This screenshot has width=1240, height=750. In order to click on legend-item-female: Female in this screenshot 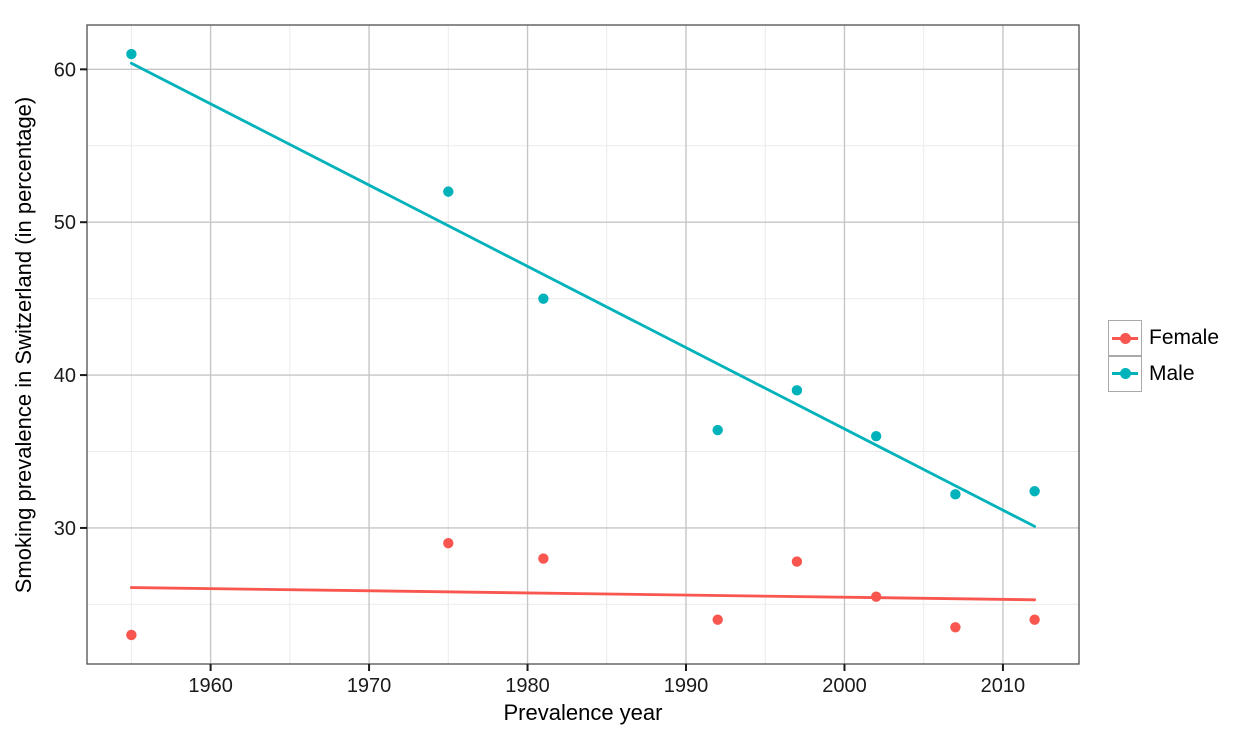, I will do `click(1163, 338)`.